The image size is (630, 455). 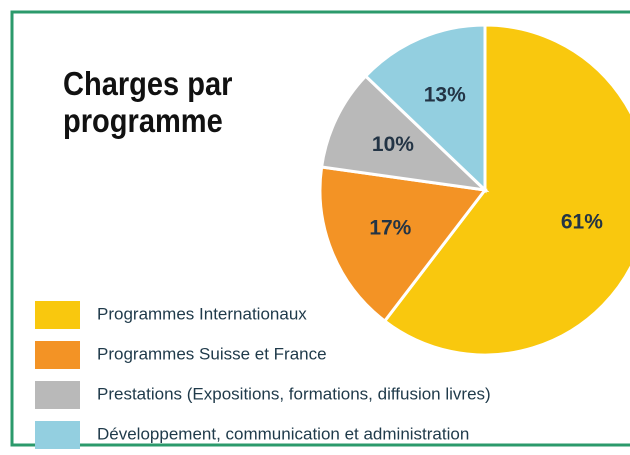 What do you see at coordinates (393, 144) in the screenshot?
I see `slice-label: 10%` at bounding box center [393, 144].